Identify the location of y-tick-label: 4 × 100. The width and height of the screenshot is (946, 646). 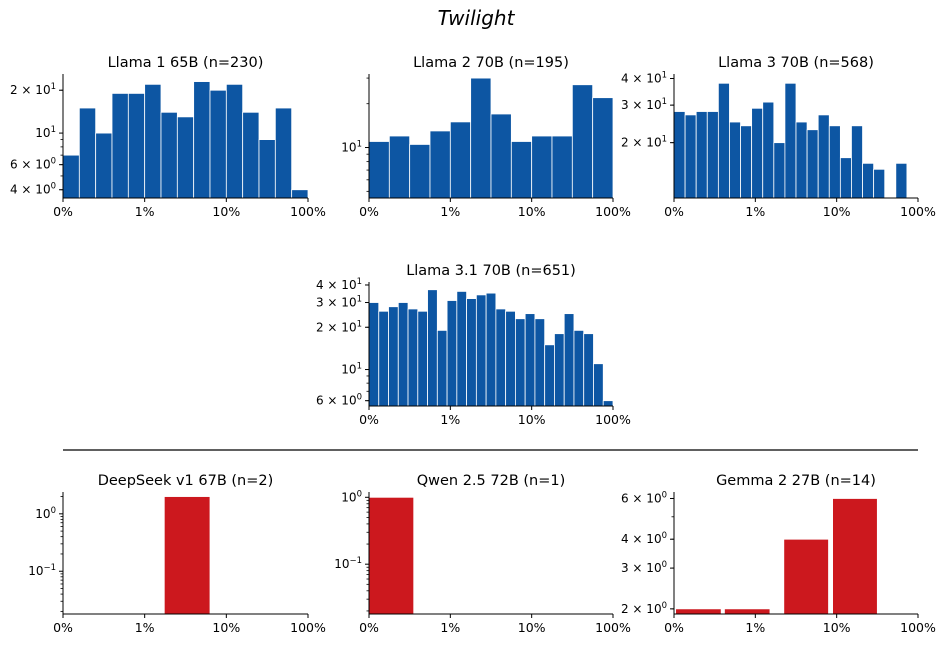
(33, 189).